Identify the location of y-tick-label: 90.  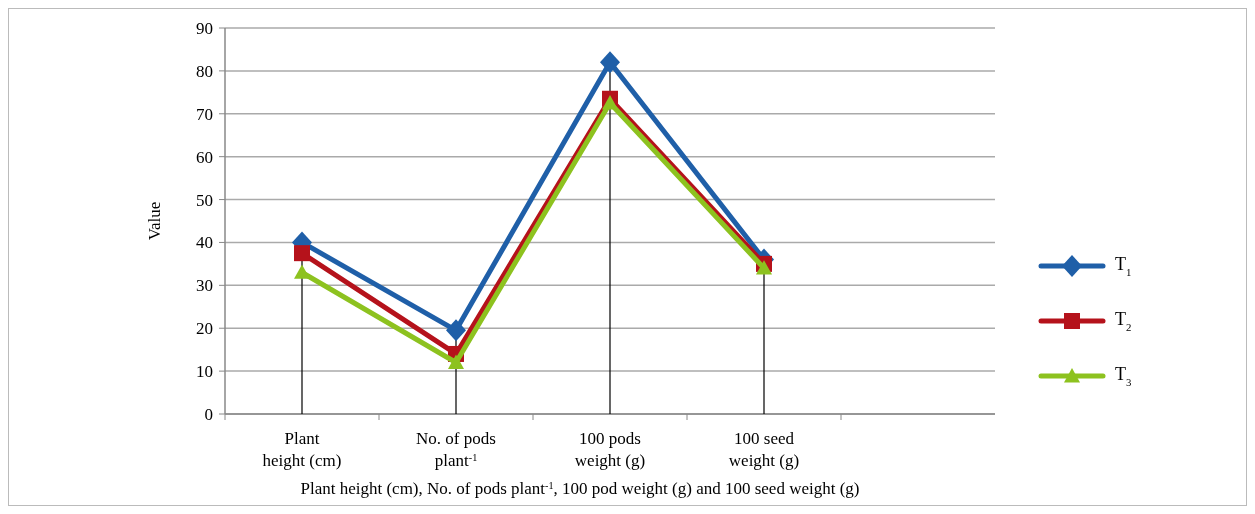
(204, 28).